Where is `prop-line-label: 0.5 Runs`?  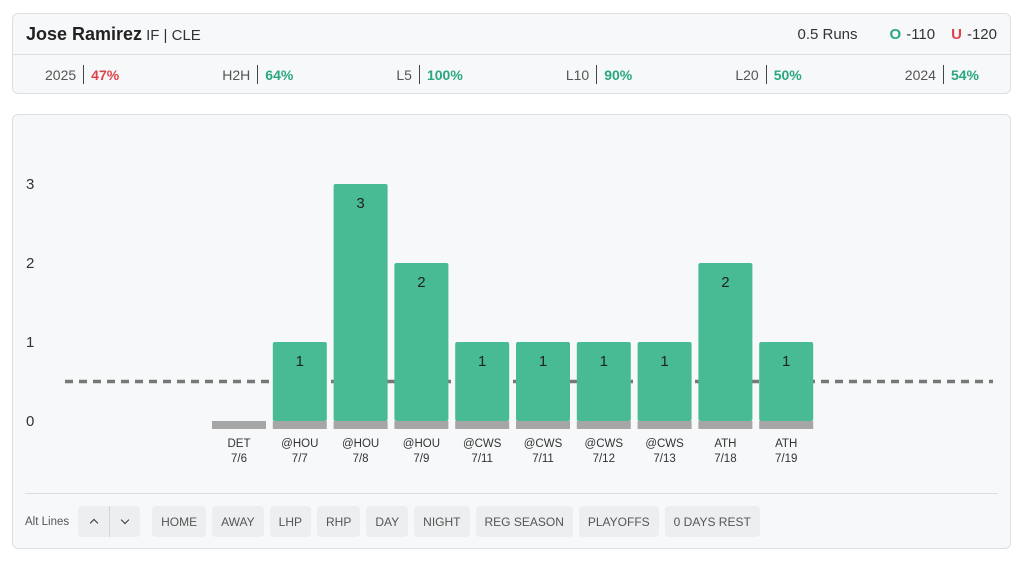 prop-line-label: 0.5 Runs is located at coordinates (827, 34).